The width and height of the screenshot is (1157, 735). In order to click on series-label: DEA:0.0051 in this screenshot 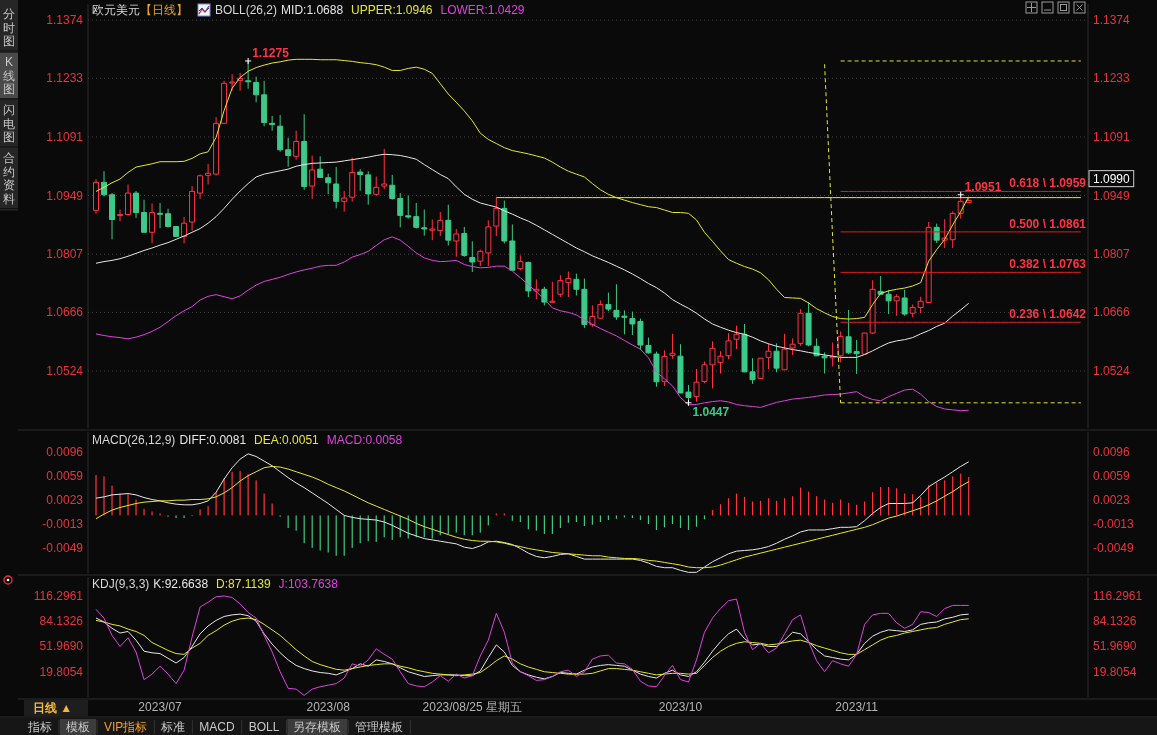, I will do `click(287, 440)`.